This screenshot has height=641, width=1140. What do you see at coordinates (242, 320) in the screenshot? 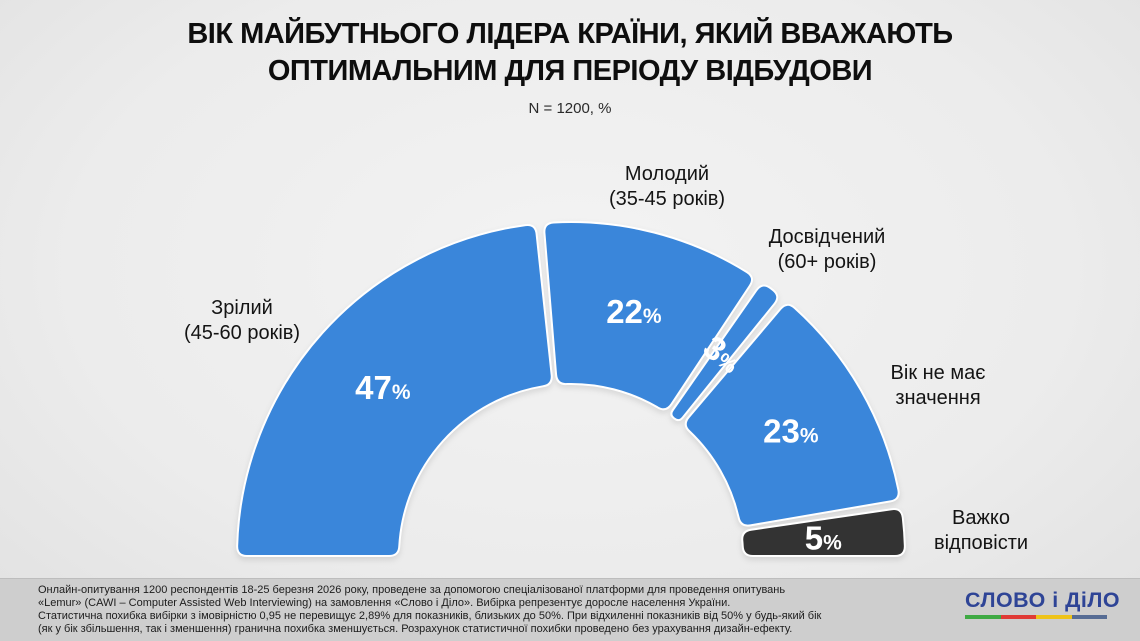
I see `category-label-mature: Зрілий (45-60 років)` at bounding box center [242, 320].